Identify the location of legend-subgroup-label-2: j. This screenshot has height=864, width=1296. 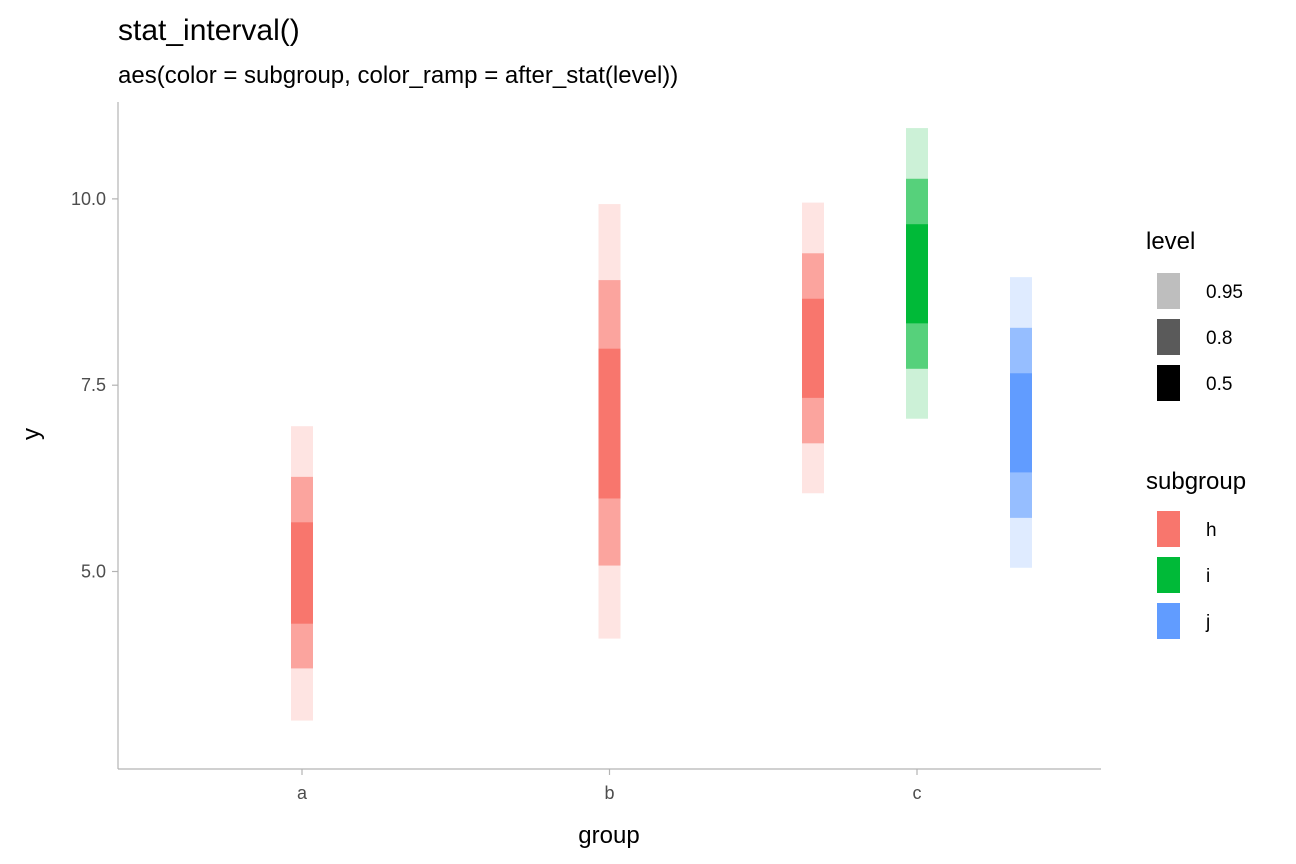
(1207, 622).